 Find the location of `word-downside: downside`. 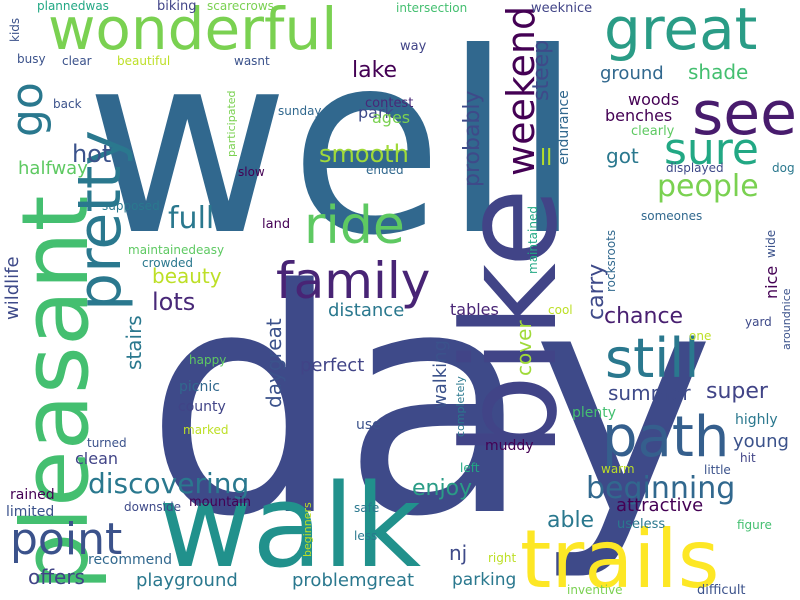

word-downside: downside is located at coordinates (152, 507).